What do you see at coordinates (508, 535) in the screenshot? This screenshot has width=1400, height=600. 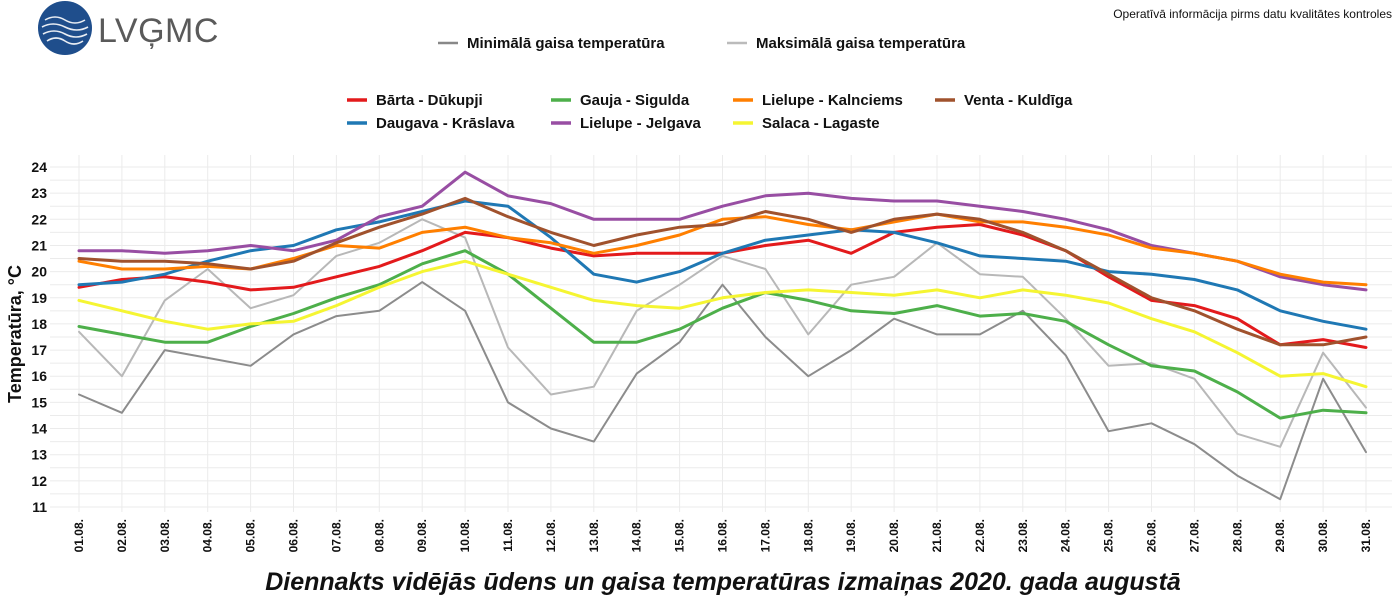 I see `x-tick-label: 11.08.` at bounding box center [508, 535].